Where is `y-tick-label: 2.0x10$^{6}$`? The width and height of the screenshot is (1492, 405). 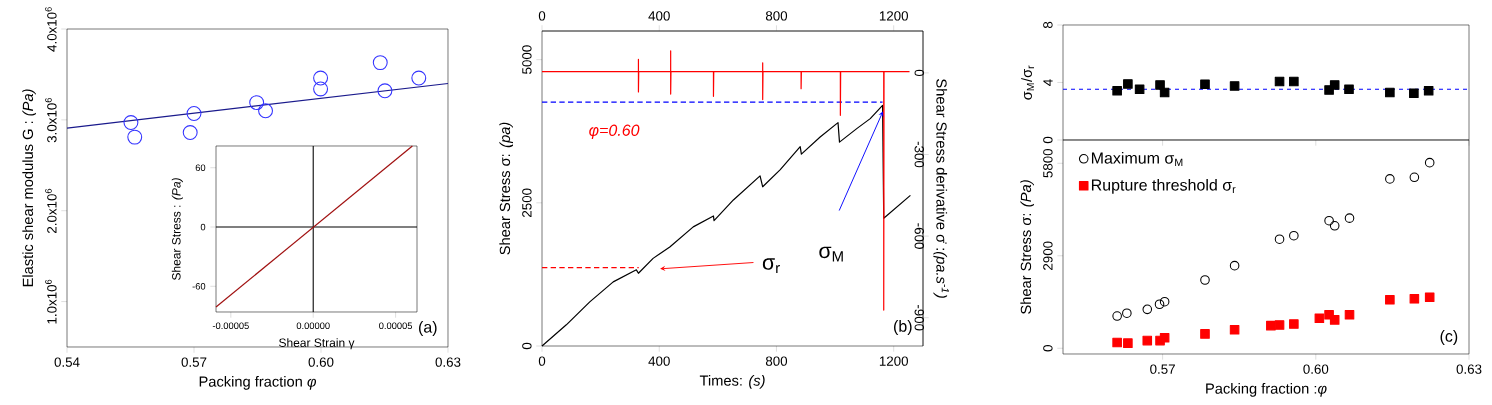 y-tick-label: 2.0x10$^{6}$ is located at coordinates (51, 210).